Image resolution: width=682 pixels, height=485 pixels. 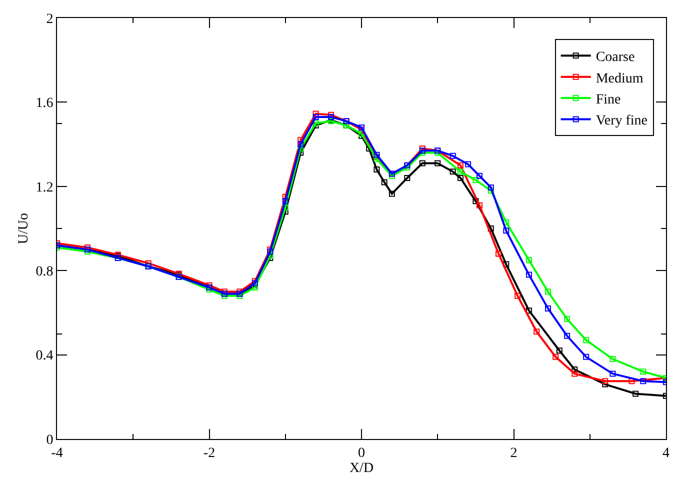 What do you see at coordinates (514, 453) in the screenshot?
I see `x-tick-label: 2` at bounding box center [514, 453].